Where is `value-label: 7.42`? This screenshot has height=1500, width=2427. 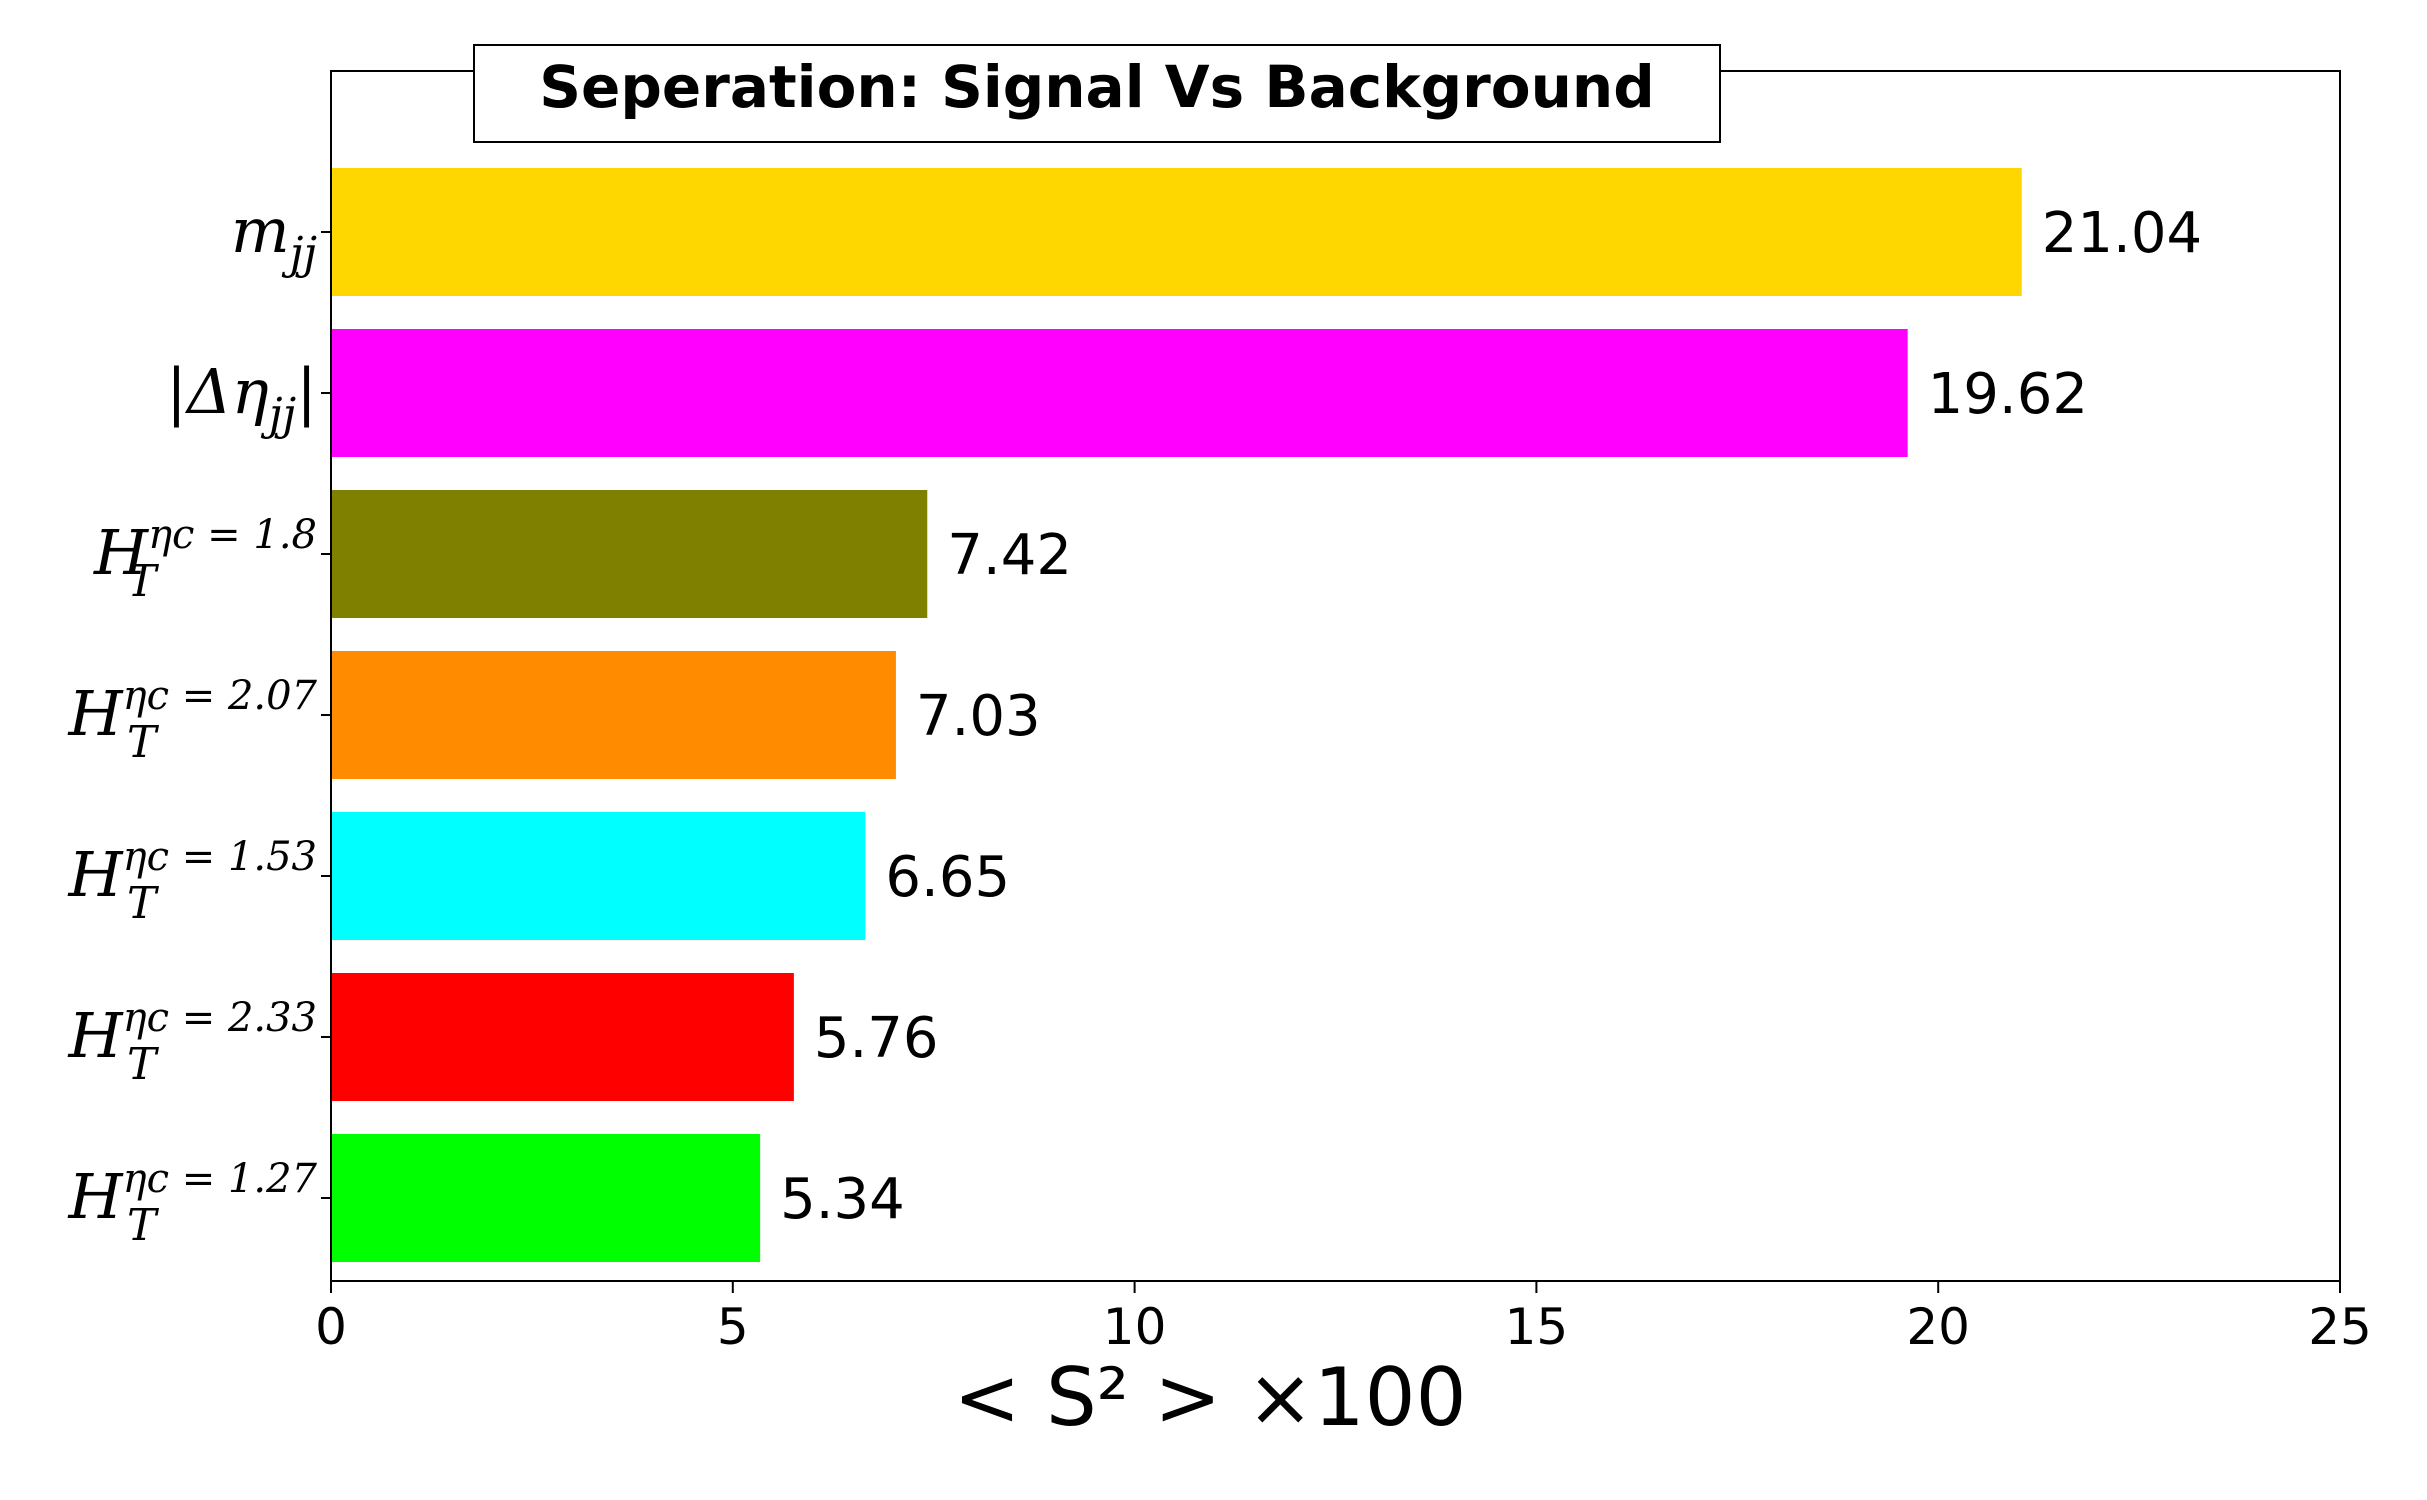
value-label: 7.42 is located at coordinates (1009, 555).